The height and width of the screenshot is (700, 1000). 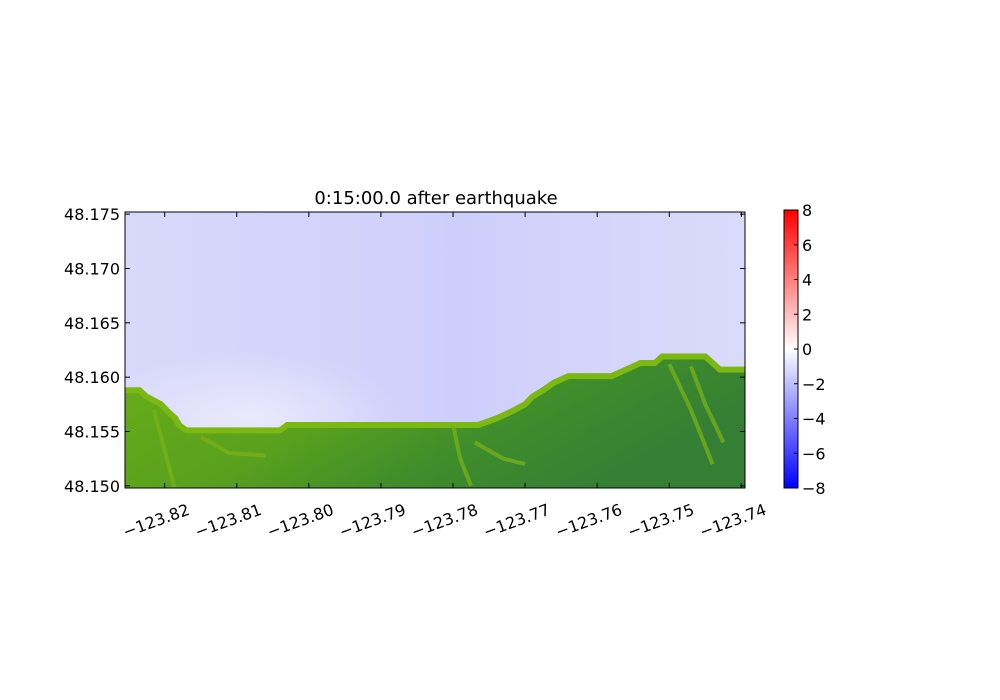 I want to click on colorbar-tick-label: 8, so click(x=807, y=210).